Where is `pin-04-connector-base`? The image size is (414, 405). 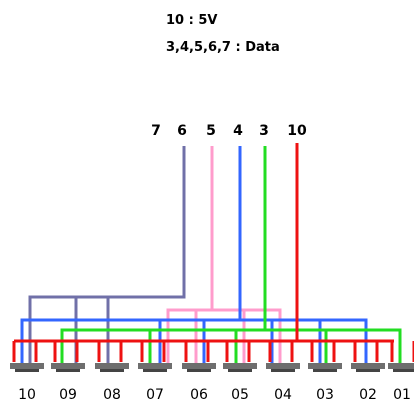 pin-04-connector-base is located at coordinates (283, 370).